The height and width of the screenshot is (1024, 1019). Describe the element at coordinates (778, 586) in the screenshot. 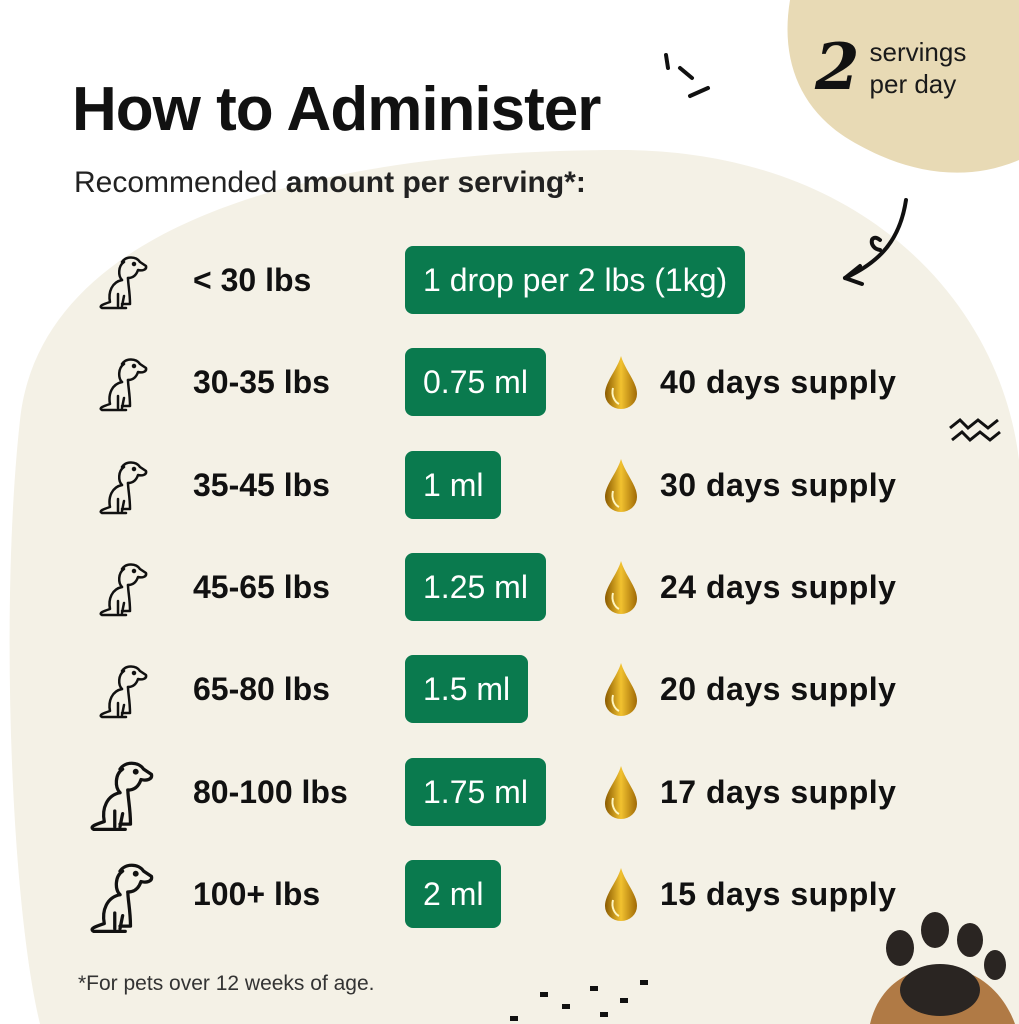

I see `supply-label: 24 days supply` at that location.